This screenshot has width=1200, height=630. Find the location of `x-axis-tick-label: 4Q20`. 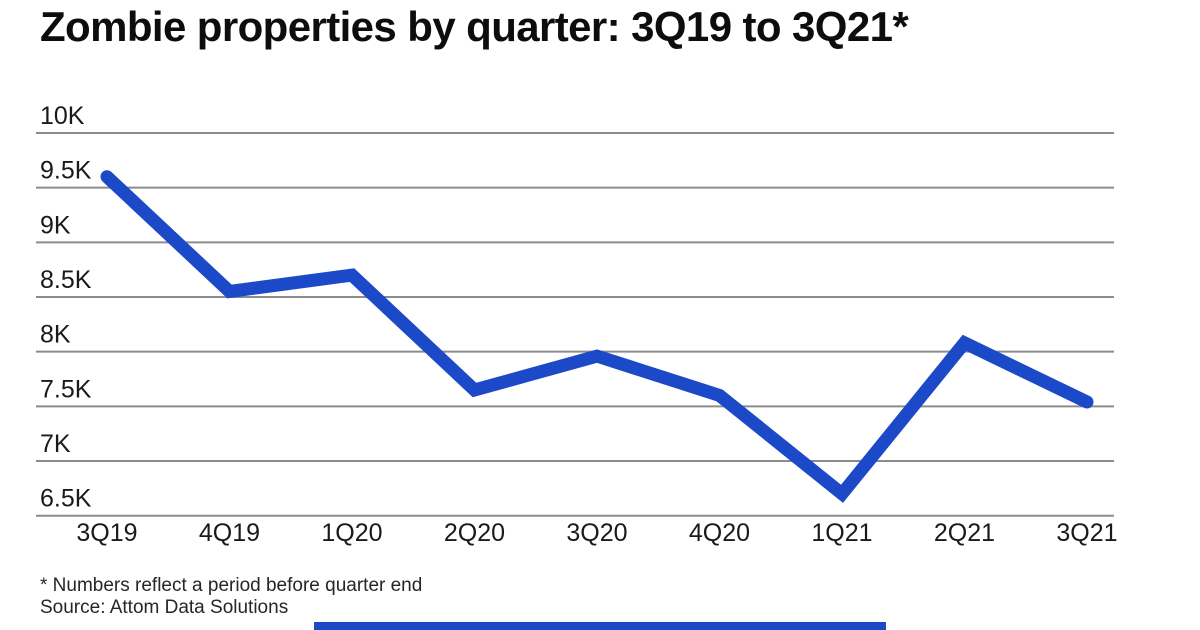

x-axis-tick-label: 4Q20 is located at coordinates (719, 533).